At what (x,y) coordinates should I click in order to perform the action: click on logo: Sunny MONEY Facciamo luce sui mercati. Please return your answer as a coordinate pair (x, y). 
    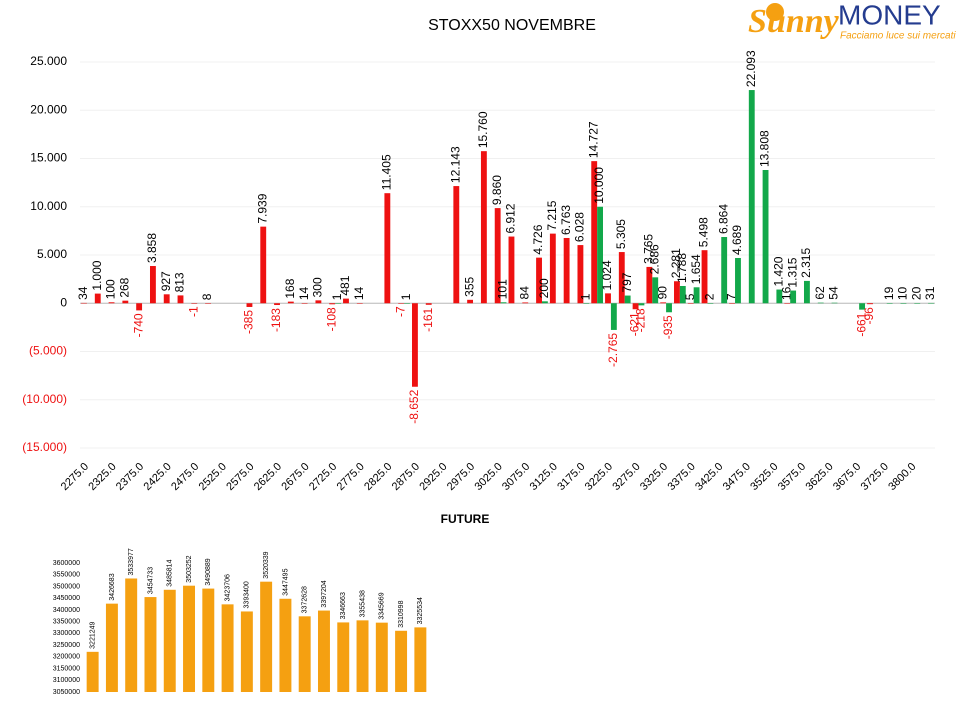
    Looking at the image, I should click on (852, 21).